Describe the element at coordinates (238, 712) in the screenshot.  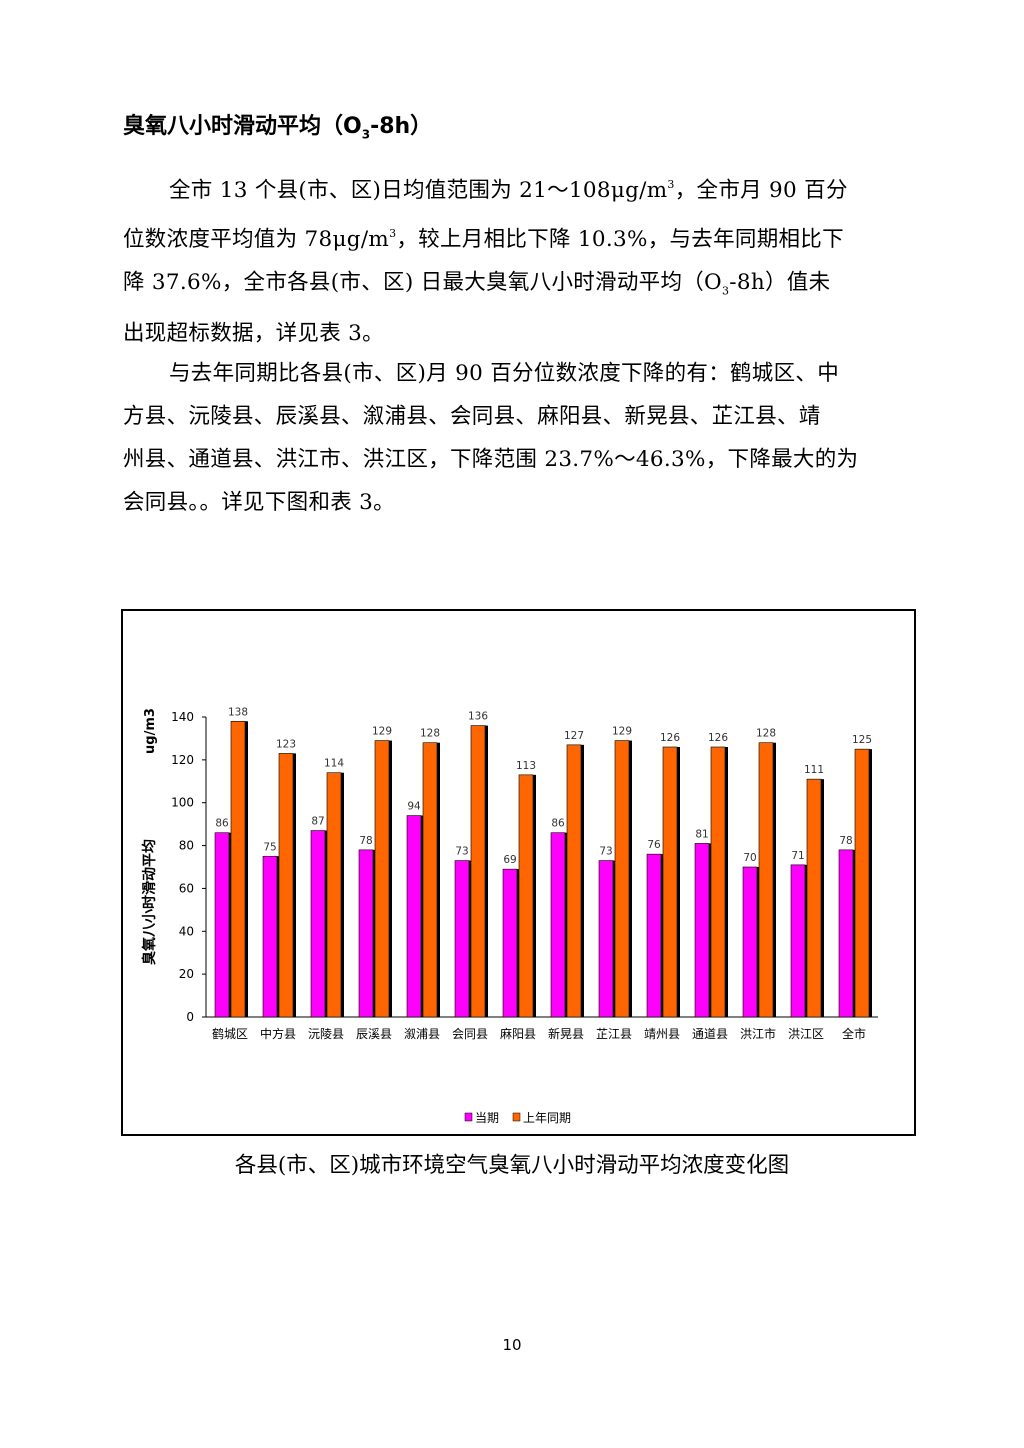
I see `data-label: 138` at that location.